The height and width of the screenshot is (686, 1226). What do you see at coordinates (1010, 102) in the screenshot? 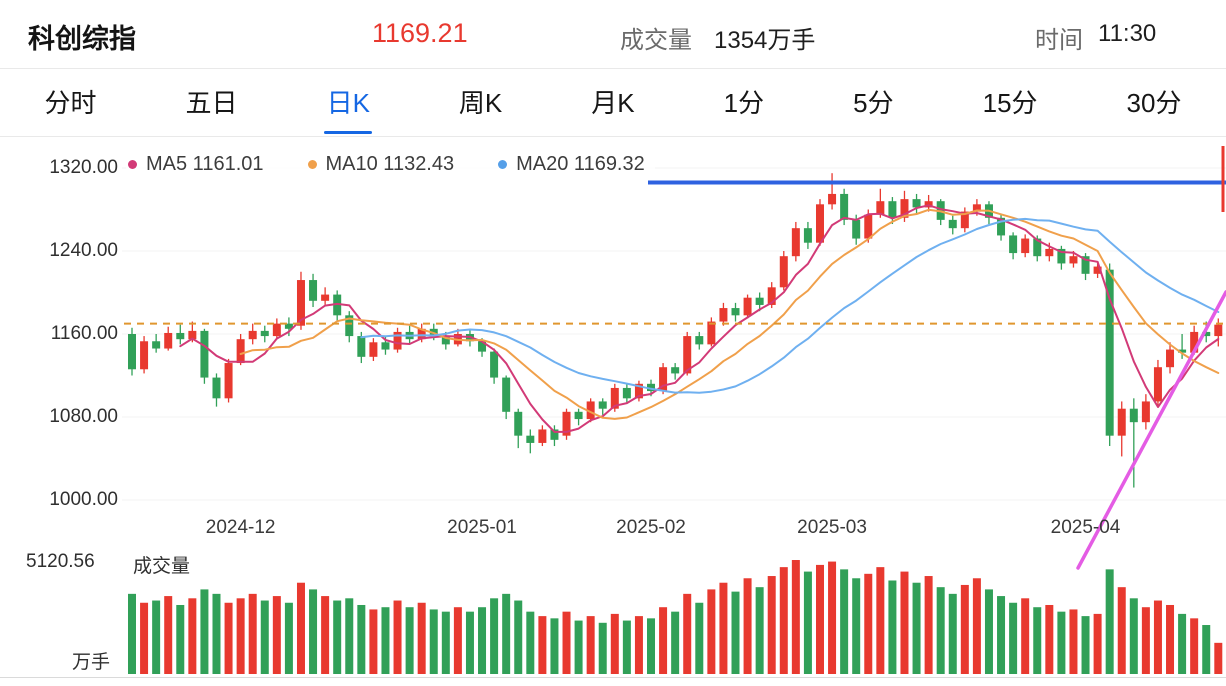
I see `tab-15分: 15分` at bounding box center [1010, 102].